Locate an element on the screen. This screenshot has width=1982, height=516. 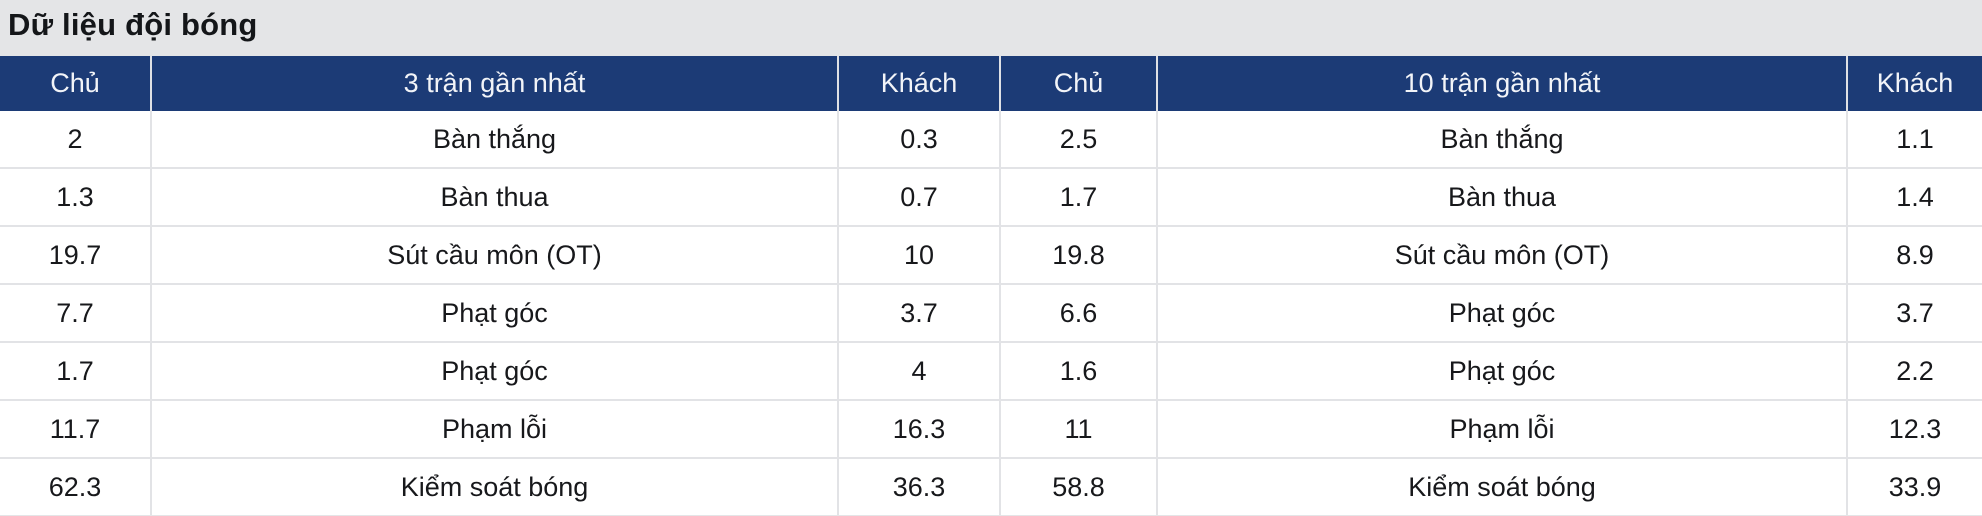
table-row: 11.7 Phạm lỗi 16.3 11 Phạm lỗi 12.3 is located at coordinates (991, 428).